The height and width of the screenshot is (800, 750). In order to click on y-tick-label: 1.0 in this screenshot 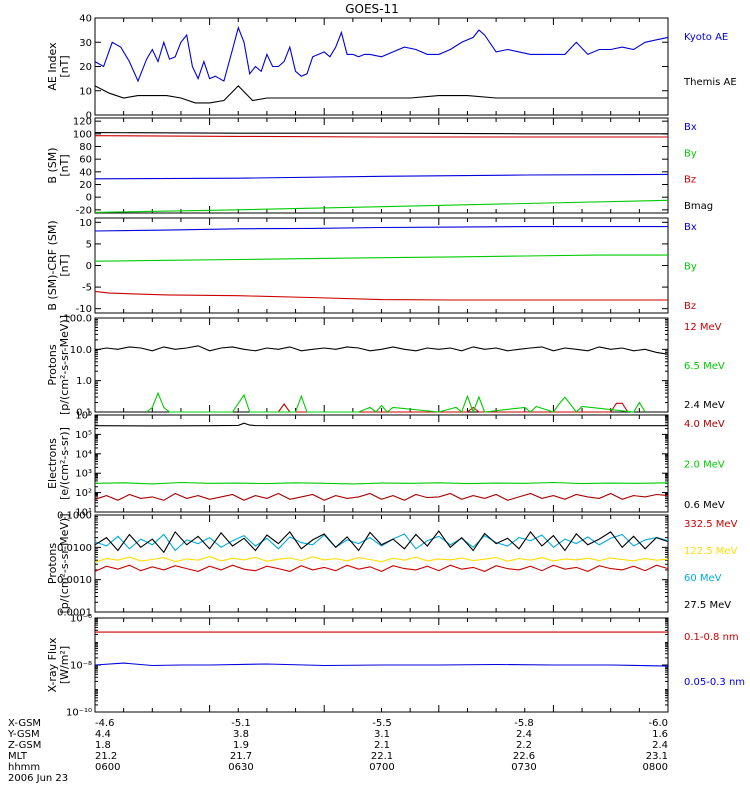, I will do `click(84, 381)`.